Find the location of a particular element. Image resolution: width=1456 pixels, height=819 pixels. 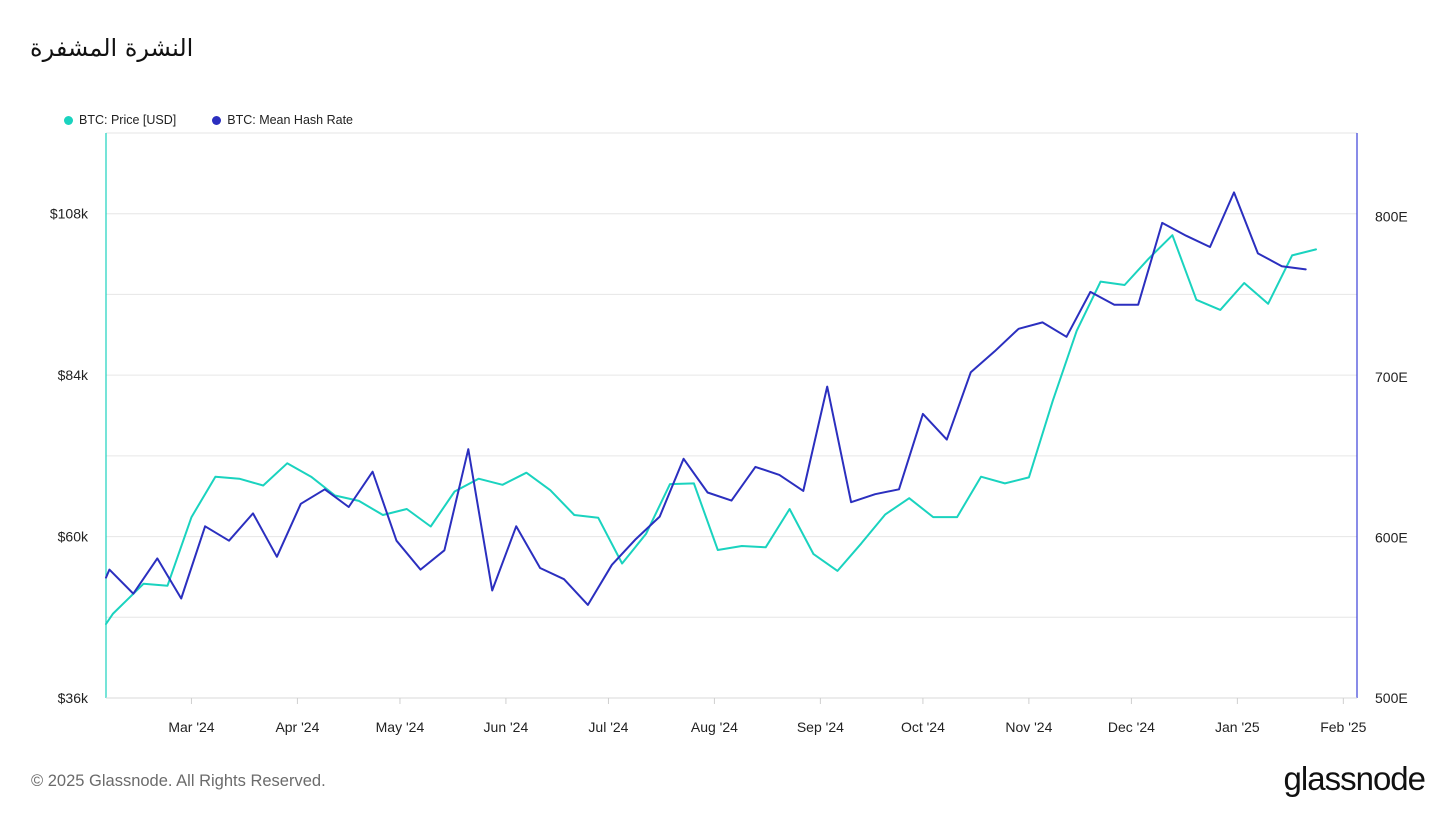

copyright-text: © 2025 Glassnode. All Rights Reserved. is located at coordinates (178, 781).